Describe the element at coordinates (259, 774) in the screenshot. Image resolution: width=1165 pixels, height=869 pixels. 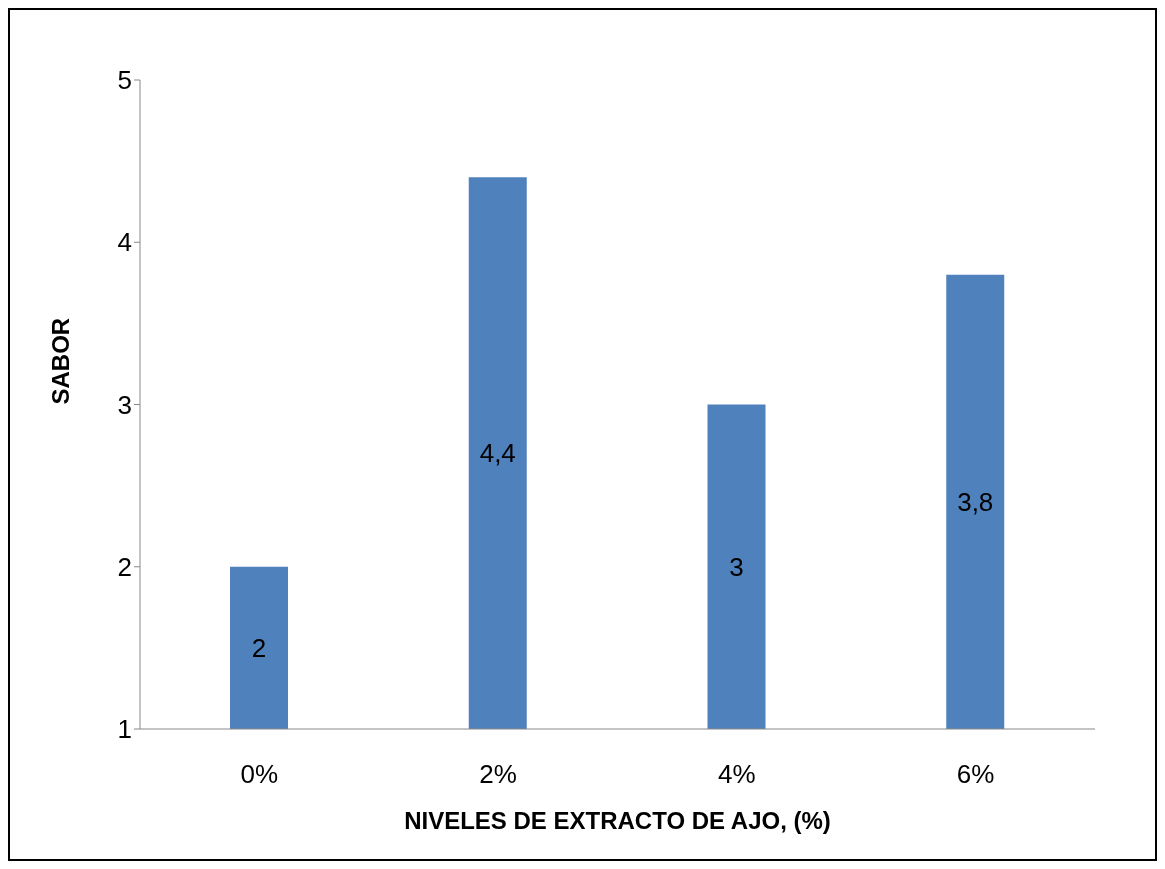
I see `x-tick-label: 0%` at that location.